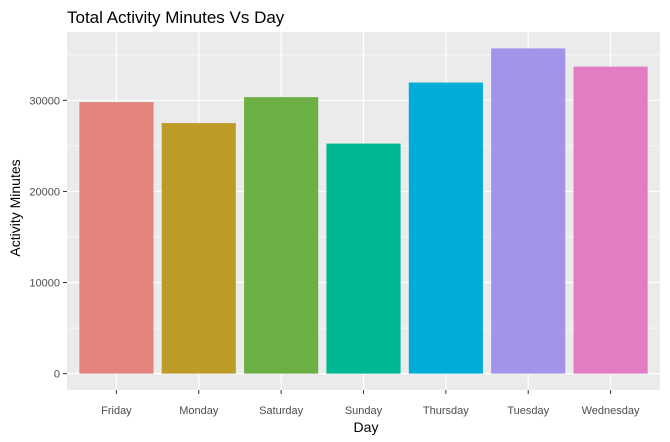 Image resolution: width=670 pixels, height=442 pixels. Describe the element at coordinates (364, 411) in the screenshot. I see `x-tick-label: Sunday` at that location.